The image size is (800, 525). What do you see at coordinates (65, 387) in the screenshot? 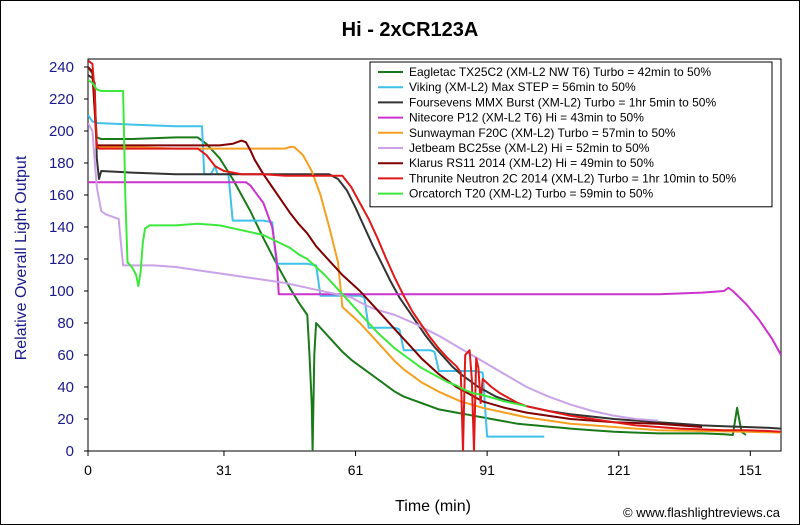
I see `y-tick-label: 40` at bounding box center [65, 387].